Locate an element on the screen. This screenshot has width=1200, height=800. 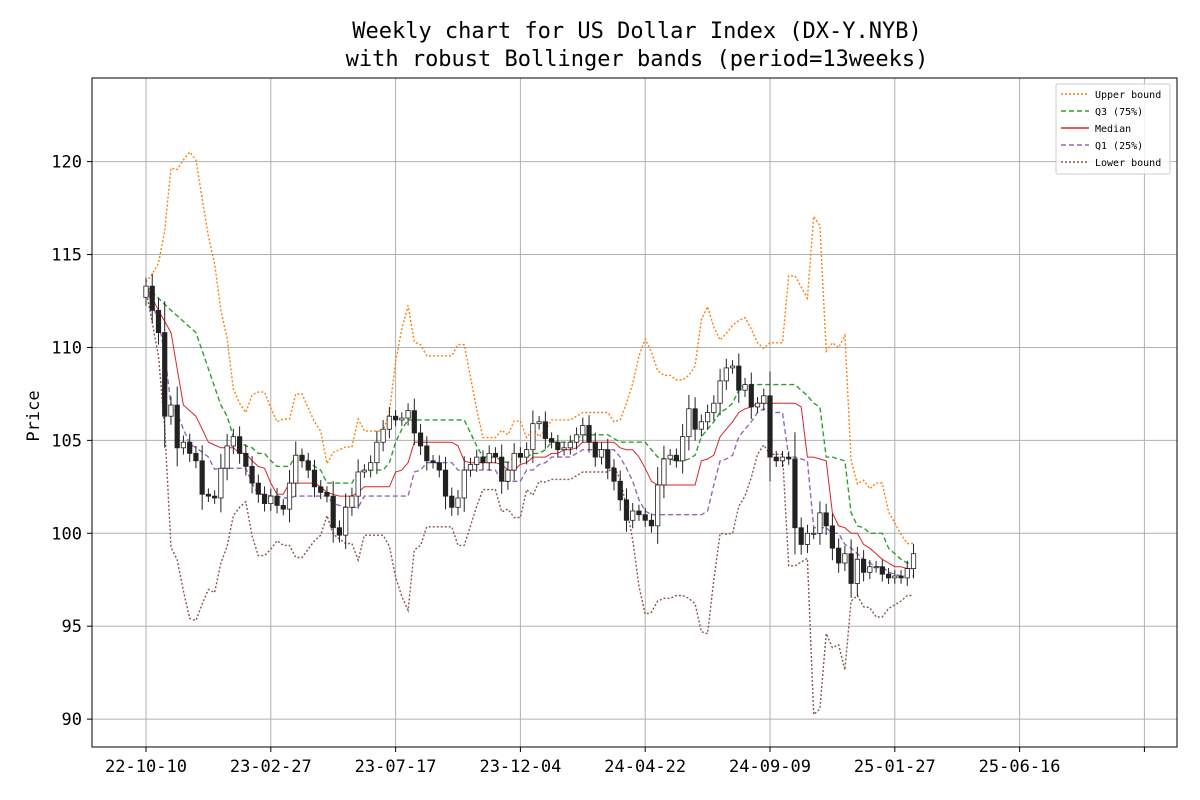
y-axis-label: Price is located at coordinates (34, 415).